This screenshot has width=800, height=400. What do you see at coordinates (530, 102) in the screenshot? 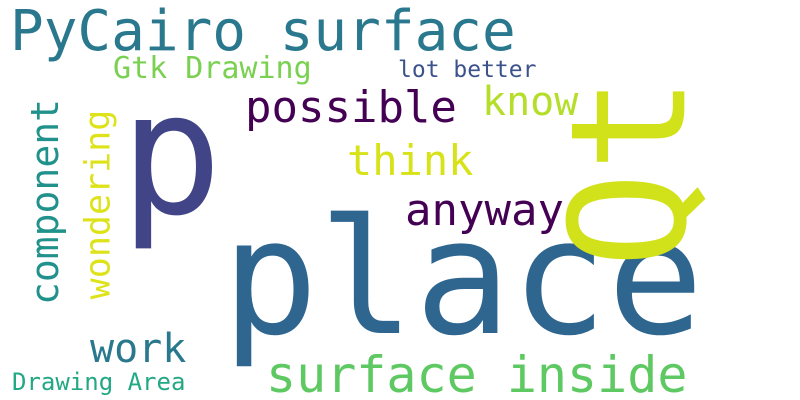
I see `word-know: know` at bounding box center [530, 102].